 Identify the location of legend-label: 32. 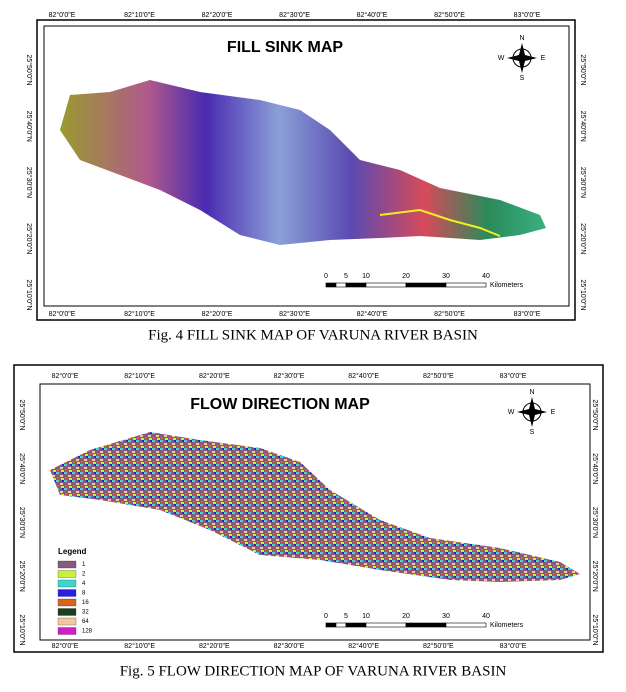
(85, 613).